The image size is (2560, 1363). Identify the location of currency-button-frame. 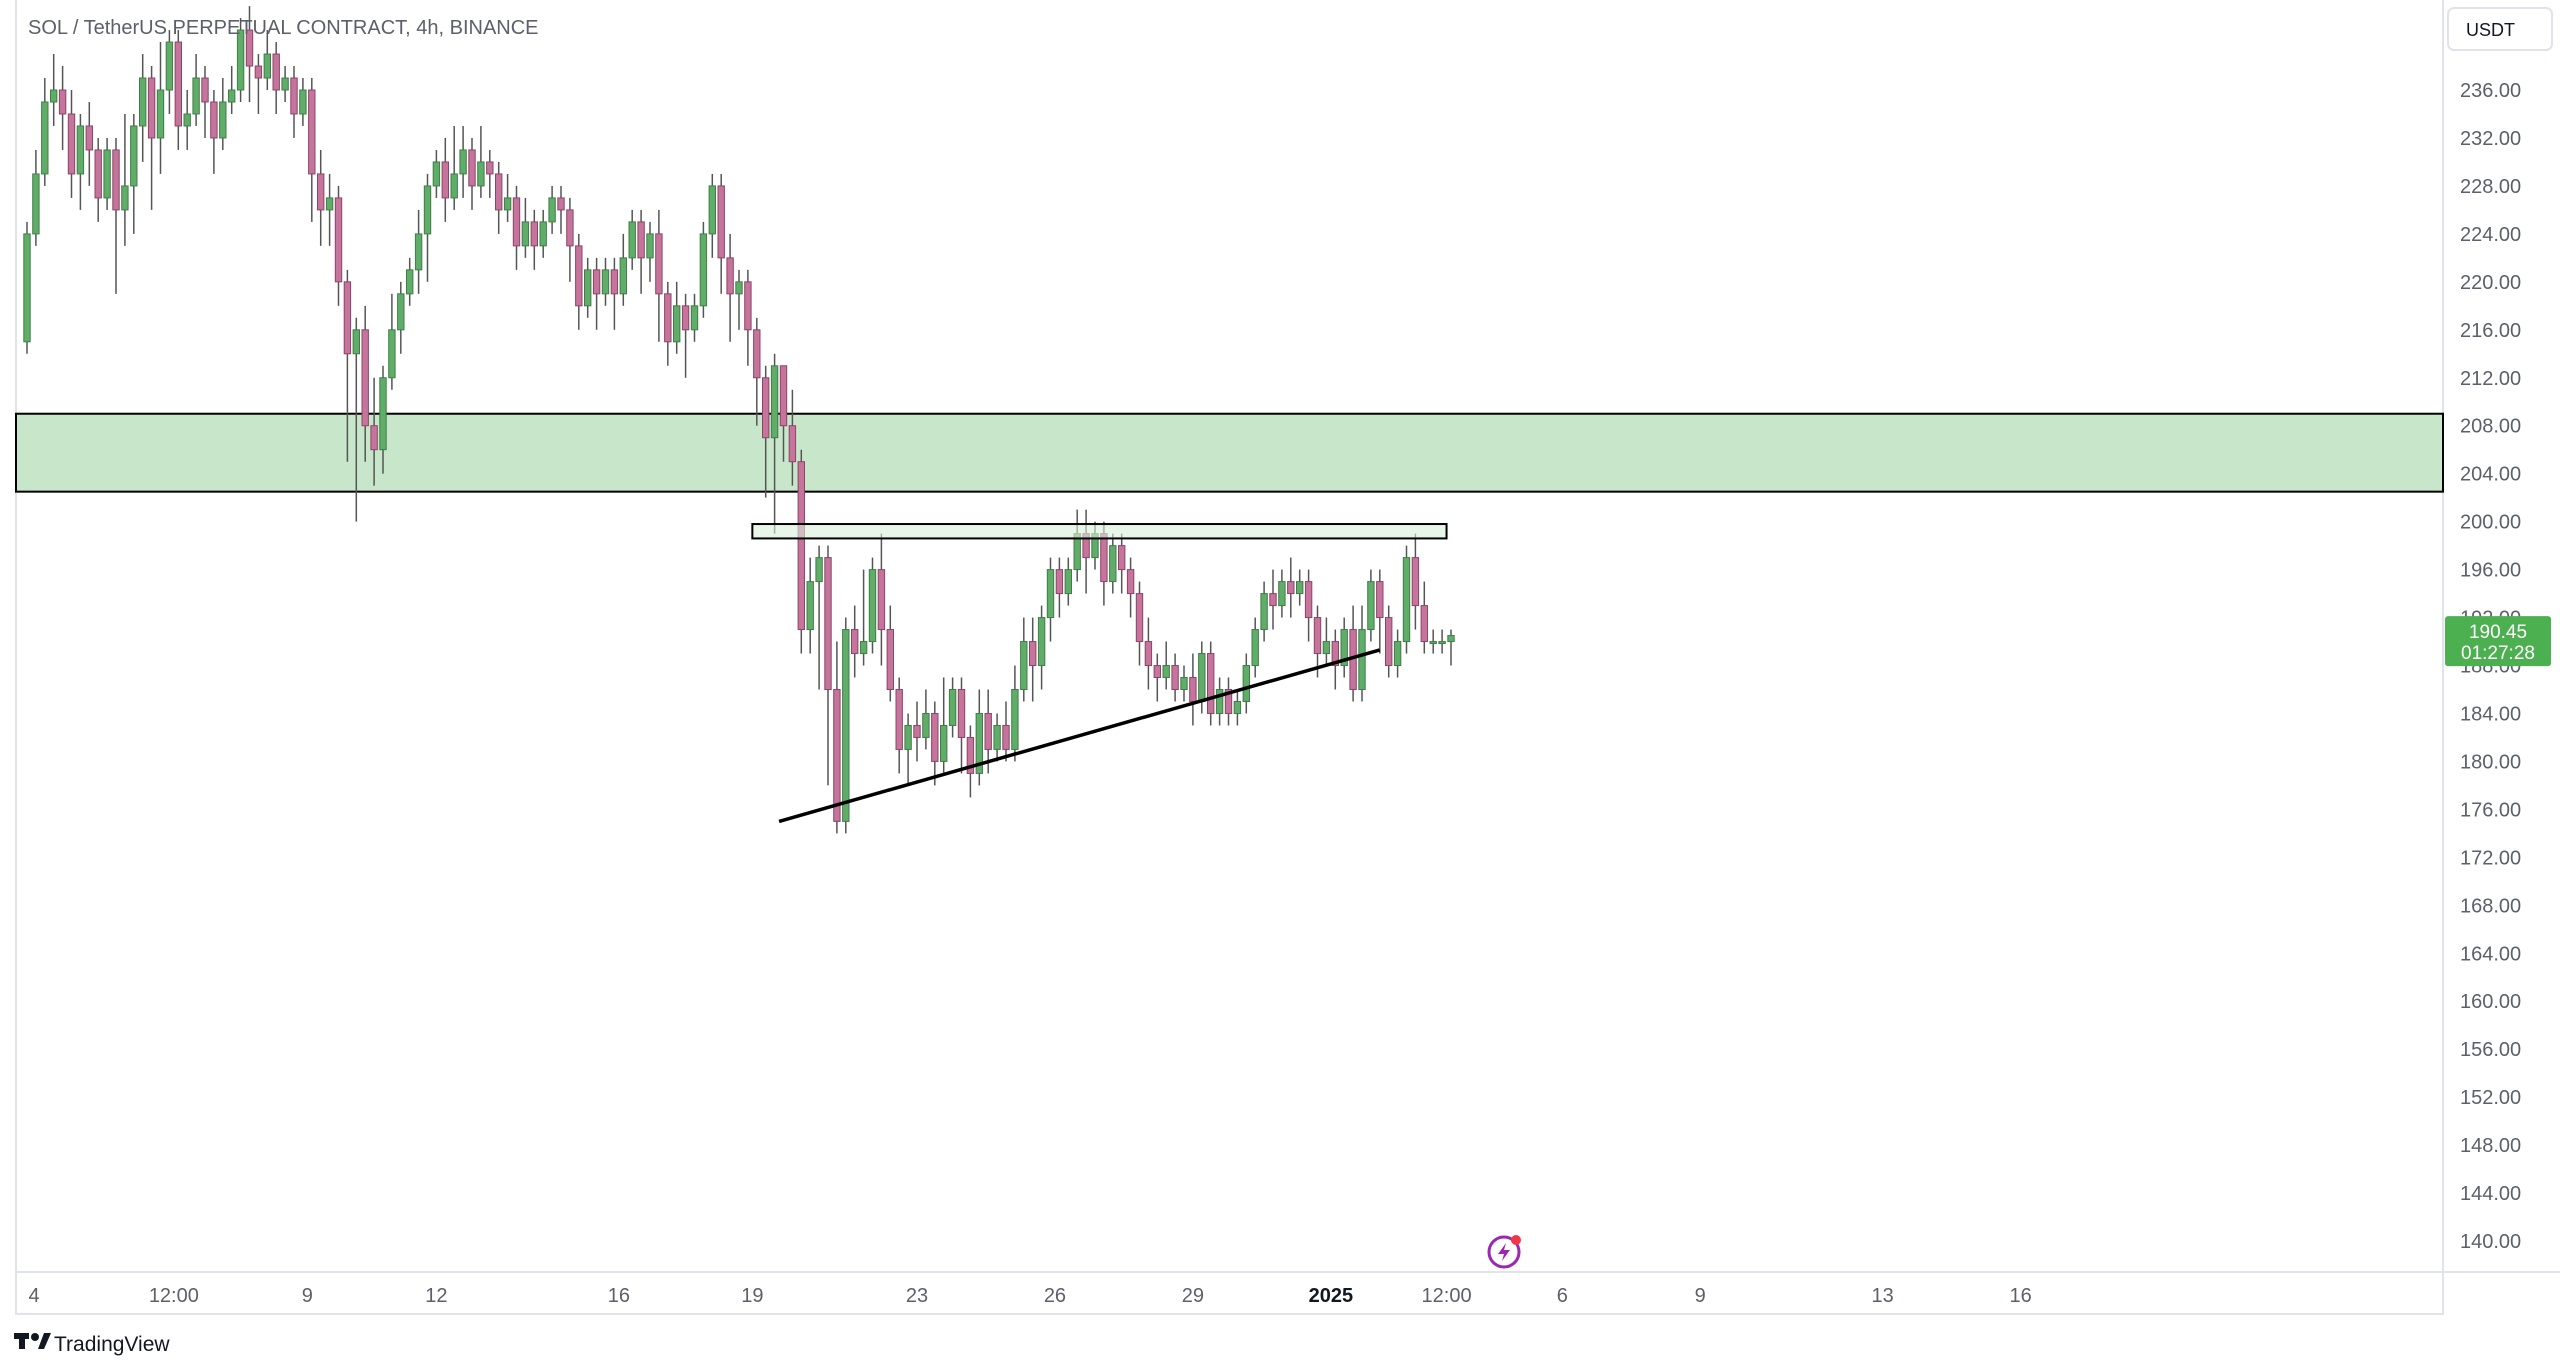
(2500, 29).